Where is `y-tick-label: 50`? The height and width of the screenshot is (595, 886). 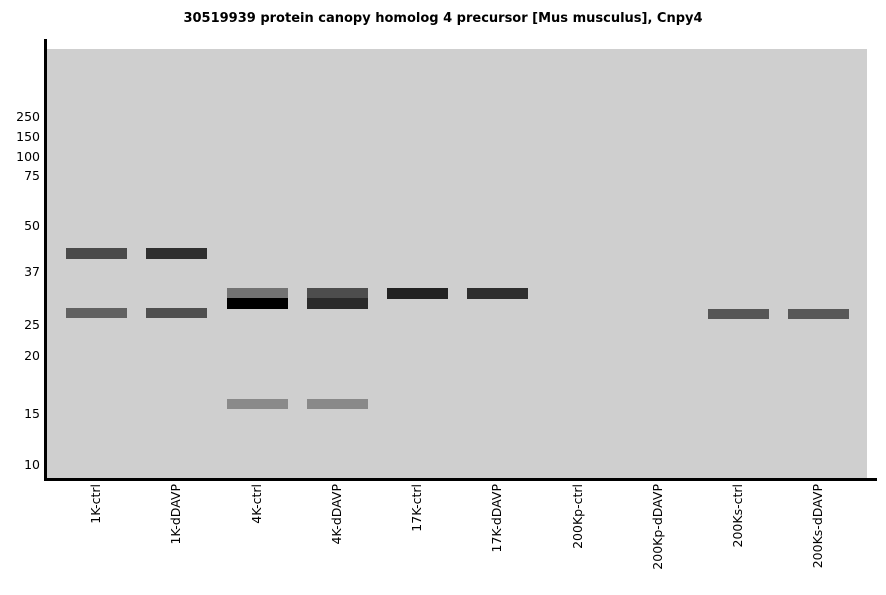 y-tick-label: 50 is located at coordinates (32, 225).